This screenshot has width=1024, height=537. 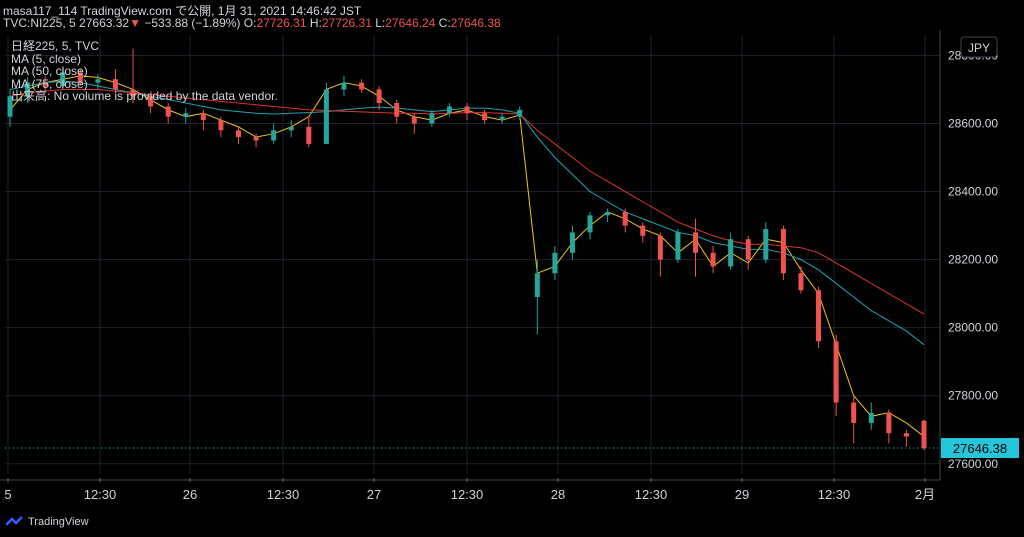 What do you see at coordinates (443, 23) in the screenshot?
I see `c-label: C:` at bounding box center [443, 23].